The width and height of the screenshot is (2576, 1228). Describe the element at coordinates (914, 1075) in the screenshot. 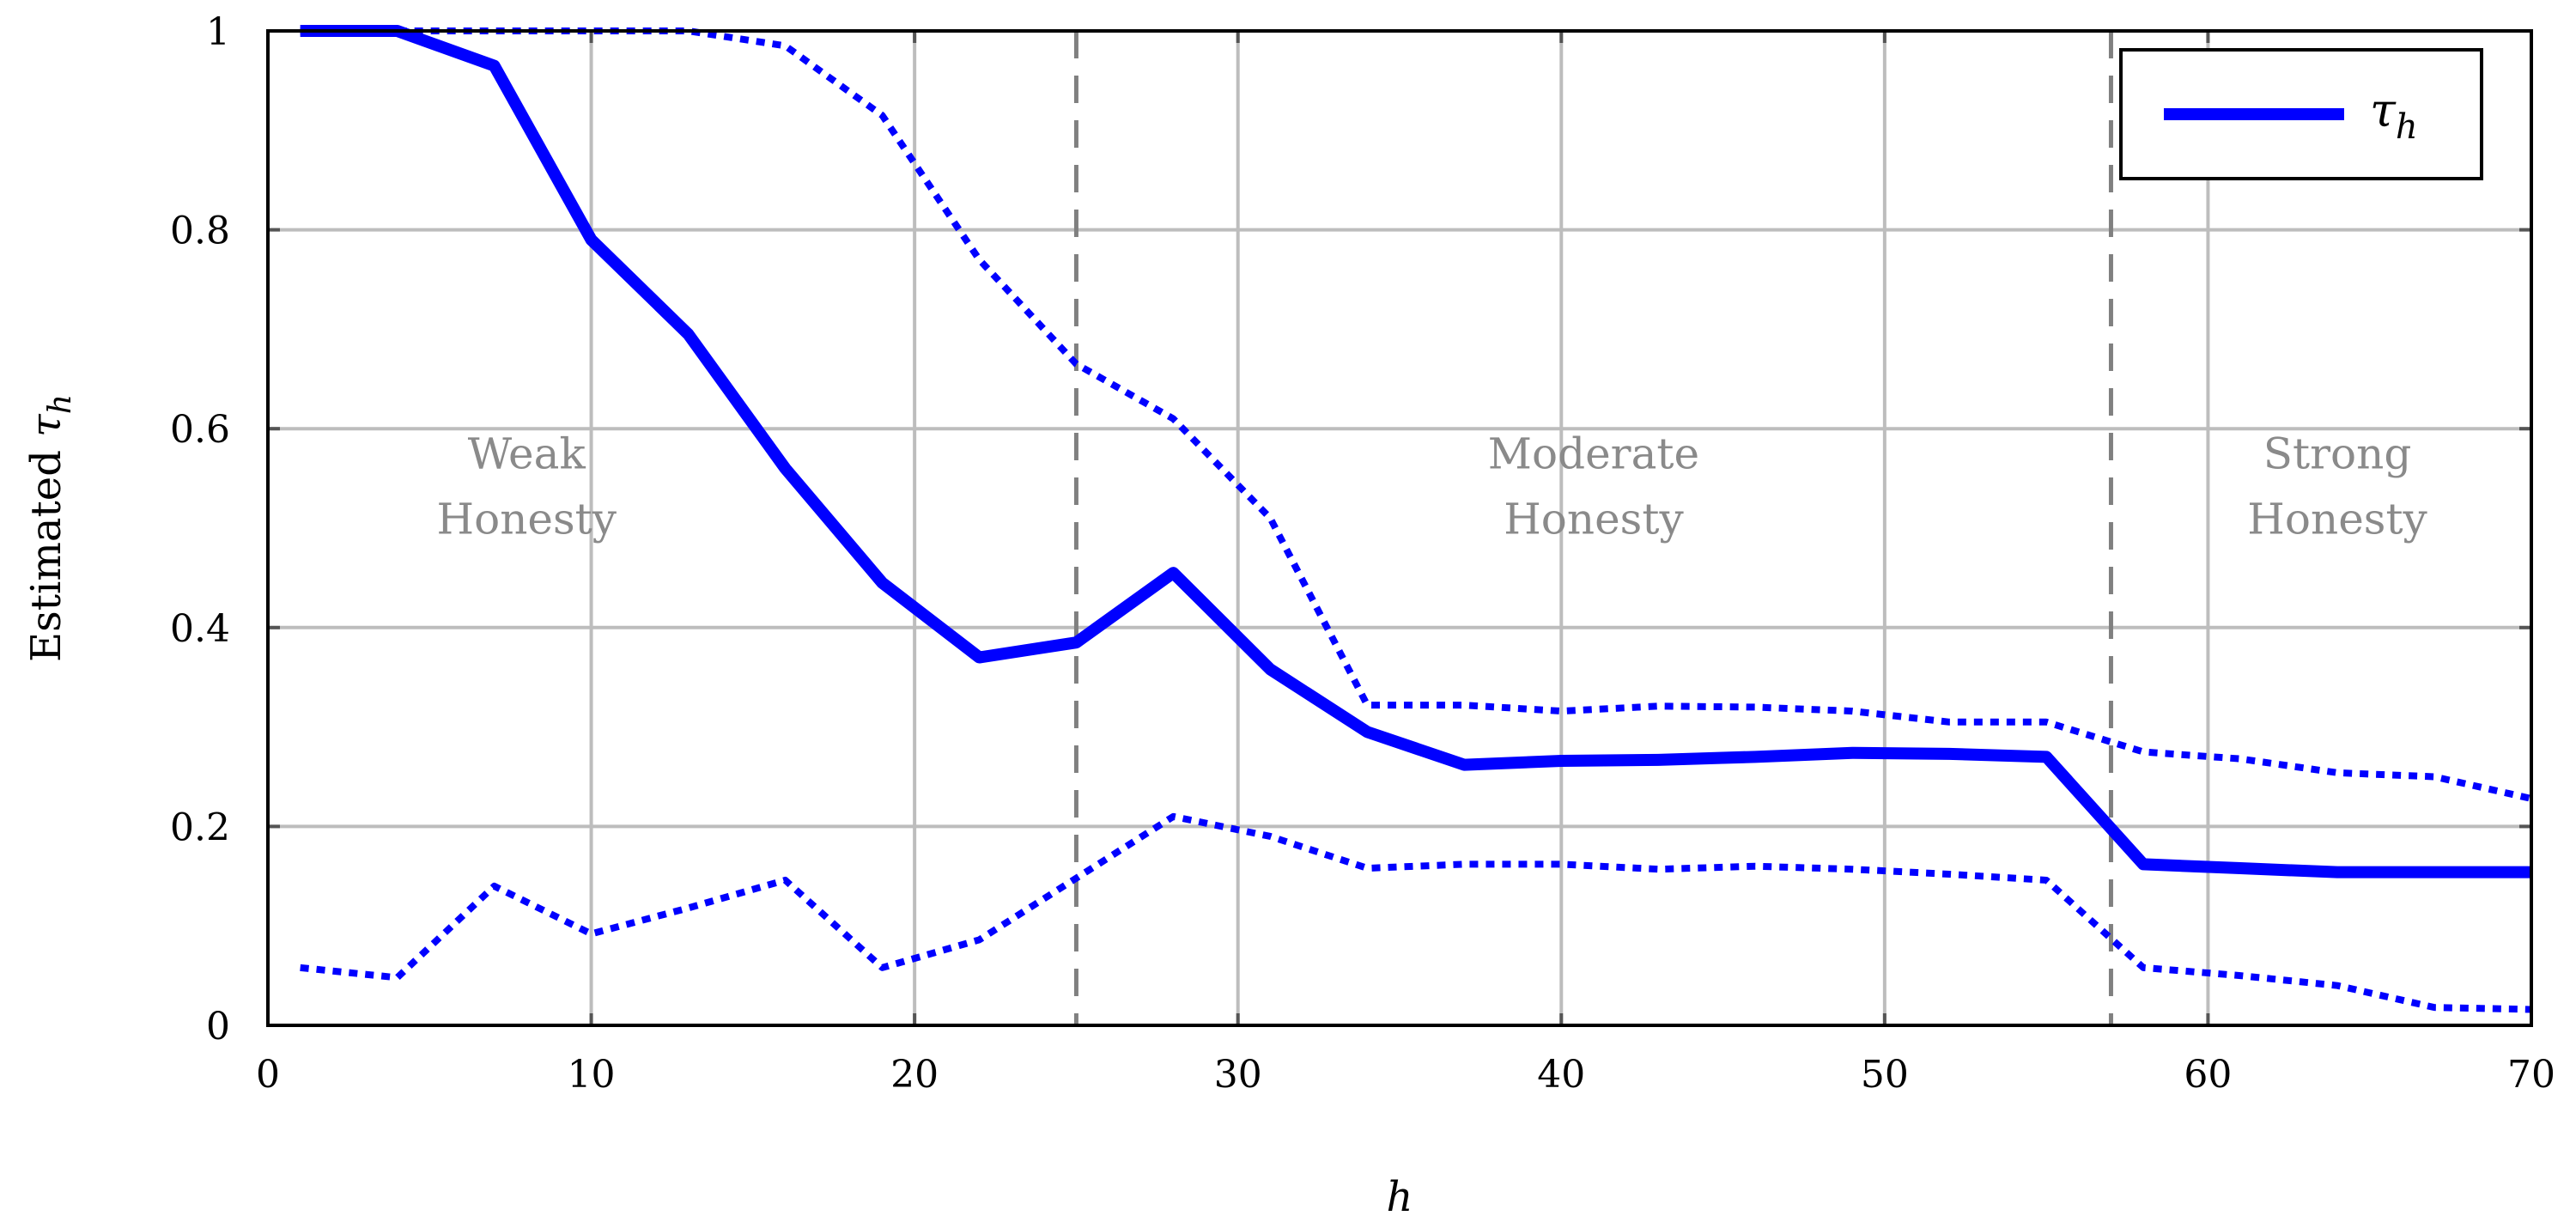

I see `x-tick-label: 20` at that location.